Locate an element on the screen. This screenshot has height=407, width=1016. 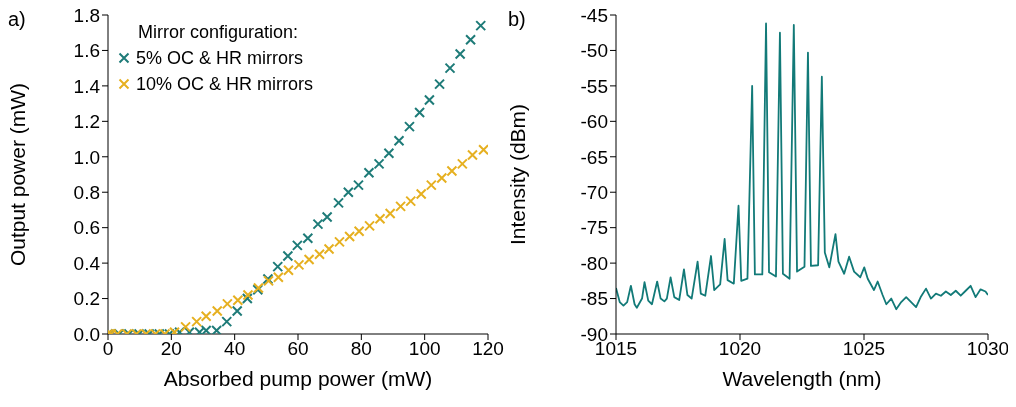
x-tick-label: 80 is located at coordinates (361, 349).